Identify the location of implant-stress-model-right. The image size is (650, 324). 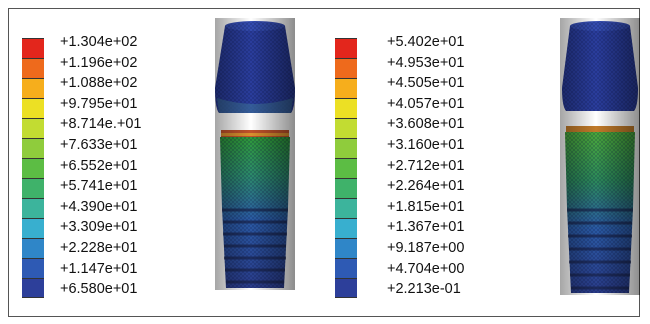
(600, 156).